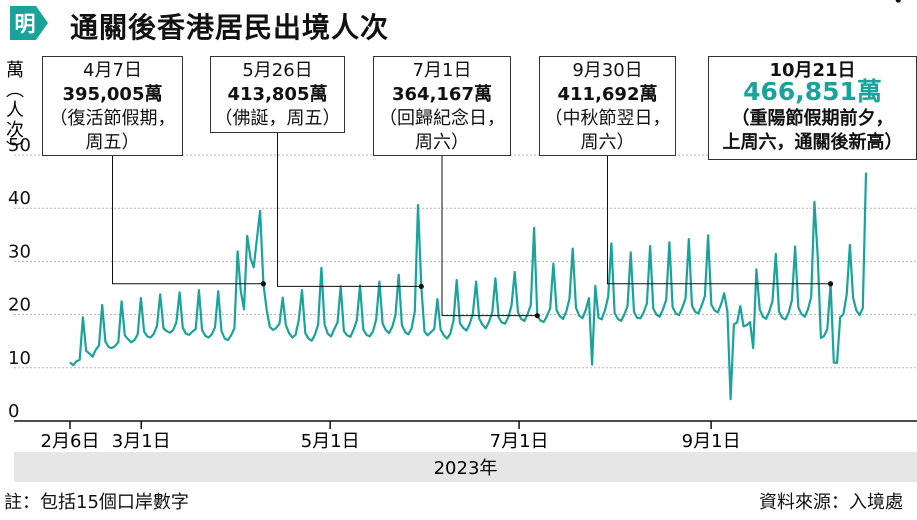 The width and height of the screenshot is (917, 520). Describe the element at coordinates (442, 70) in the screenshot. I see `callout-text: 7月1日` at that location.